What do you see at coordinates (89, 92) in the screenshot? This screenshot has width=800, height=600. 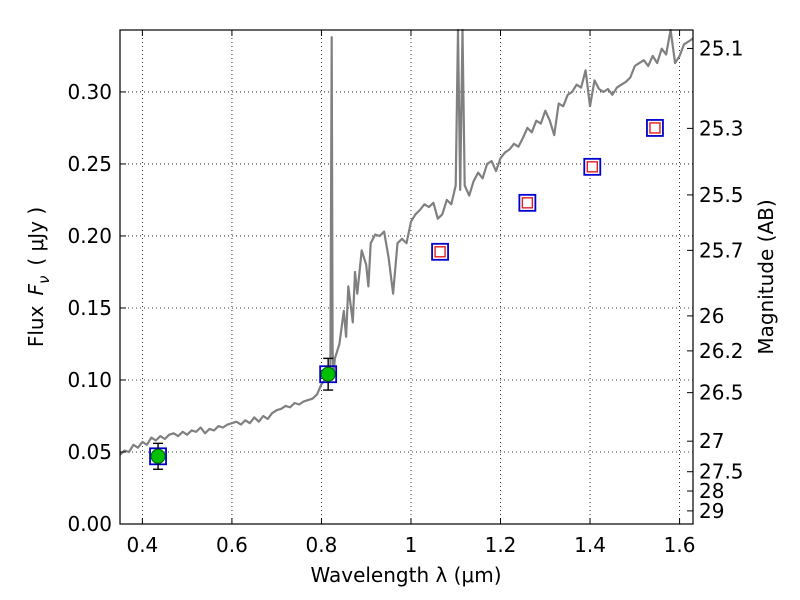 I see `y-tick-label: 0.30` at bounding box center [89, 92].